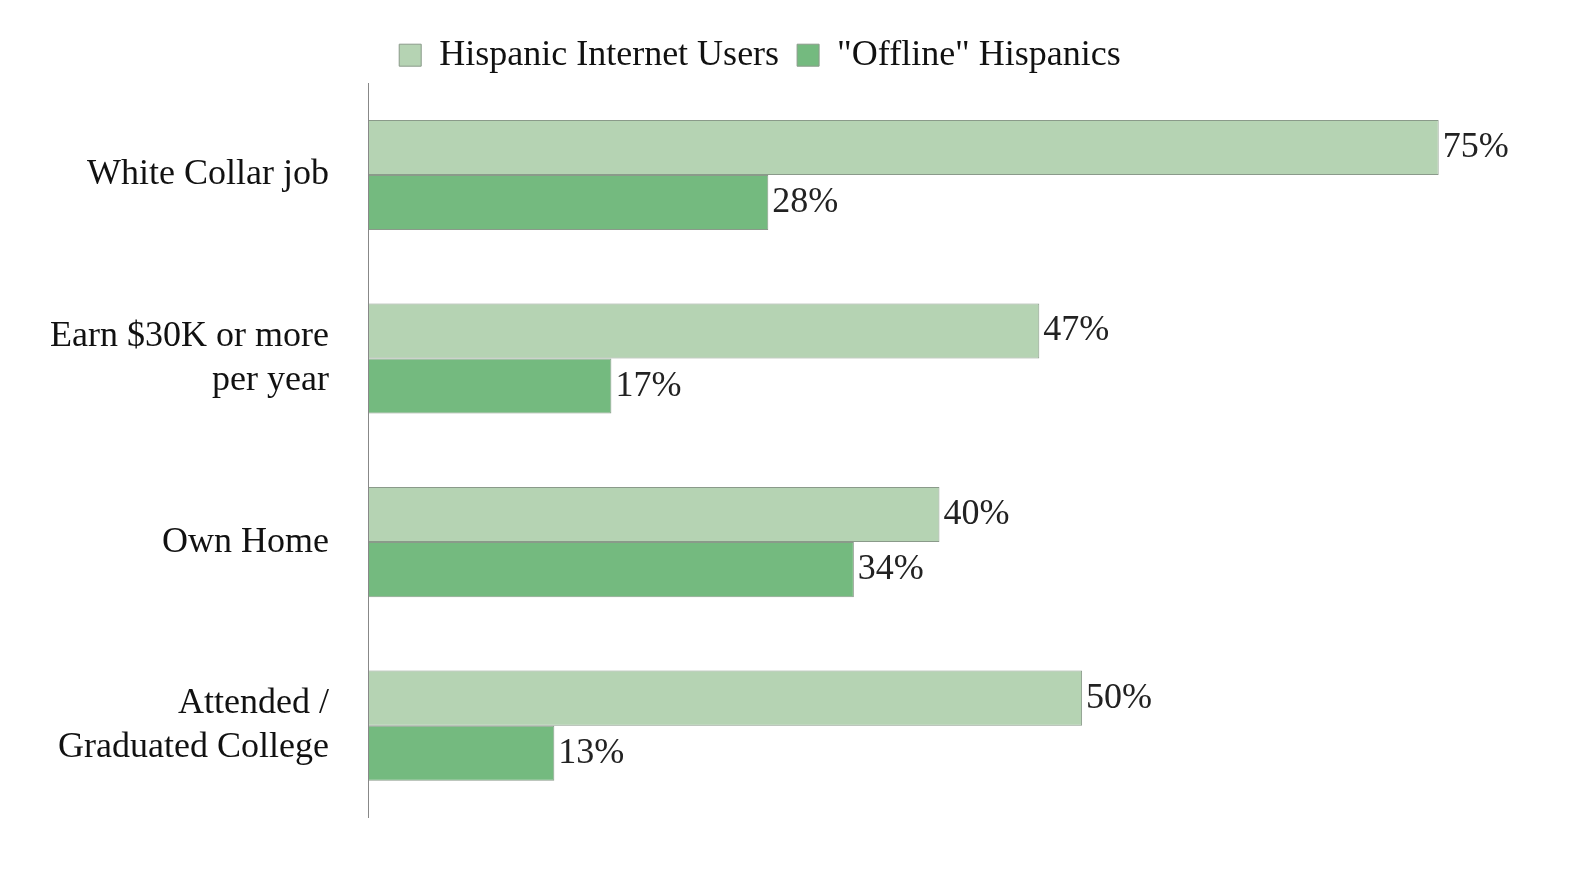 Image resolution: width=1590 pixels, height=879 pixels. Describe the element at coordinates (648, 383) in the screenshot. I see `data-label: 17%` at that location.